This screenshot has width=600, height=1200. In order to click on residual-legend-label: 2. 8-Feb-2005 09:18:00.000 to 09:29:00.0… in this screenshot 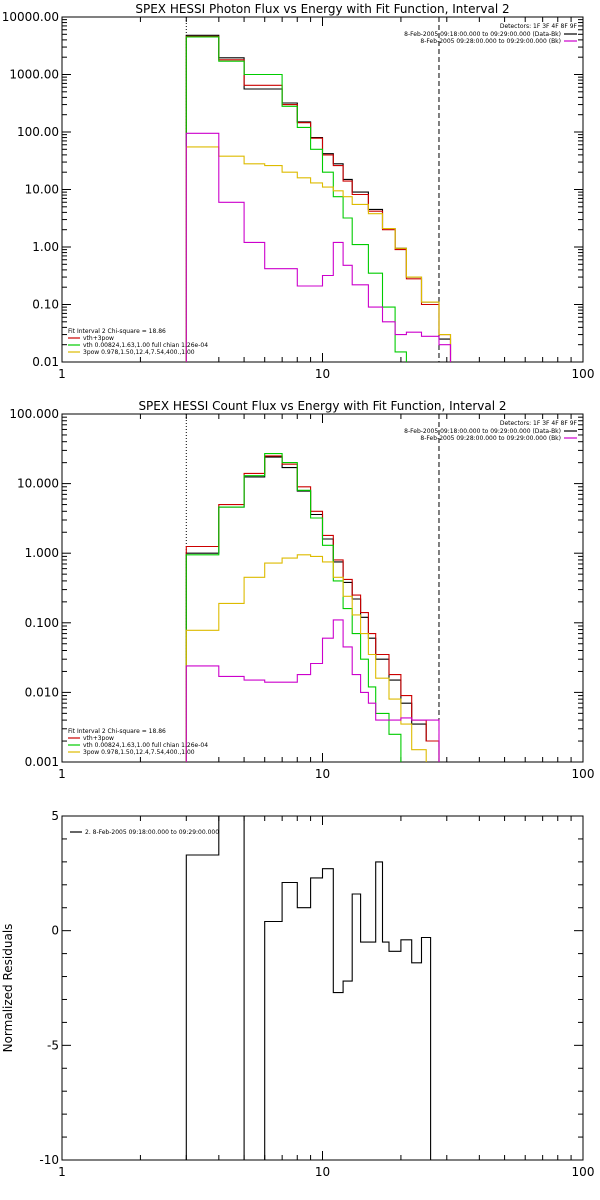, I will do `click(152, 832)`.